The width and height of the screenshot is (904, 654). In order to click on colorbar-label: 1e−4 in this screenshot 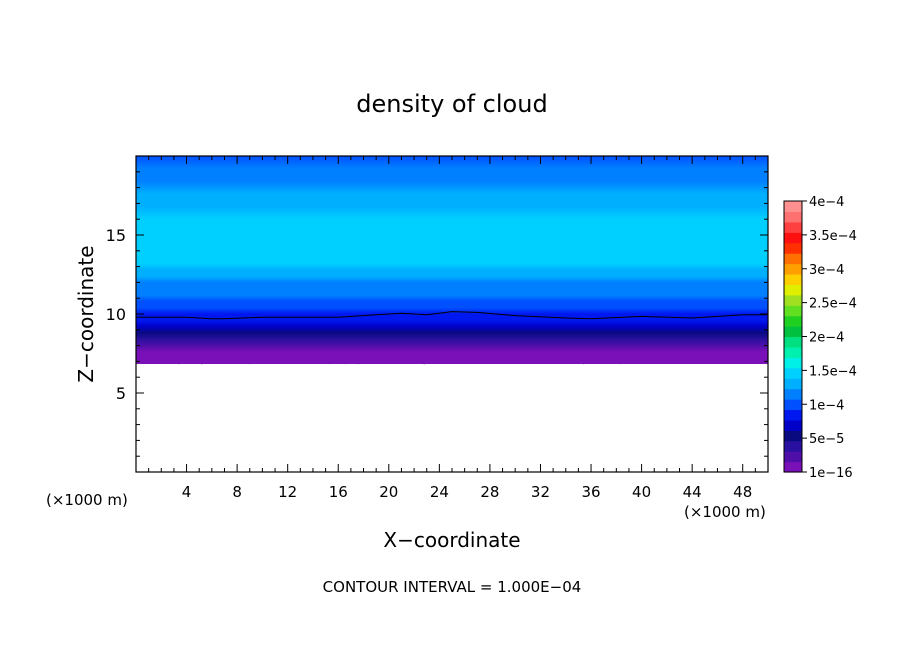, I will do `click(826, 405)`.